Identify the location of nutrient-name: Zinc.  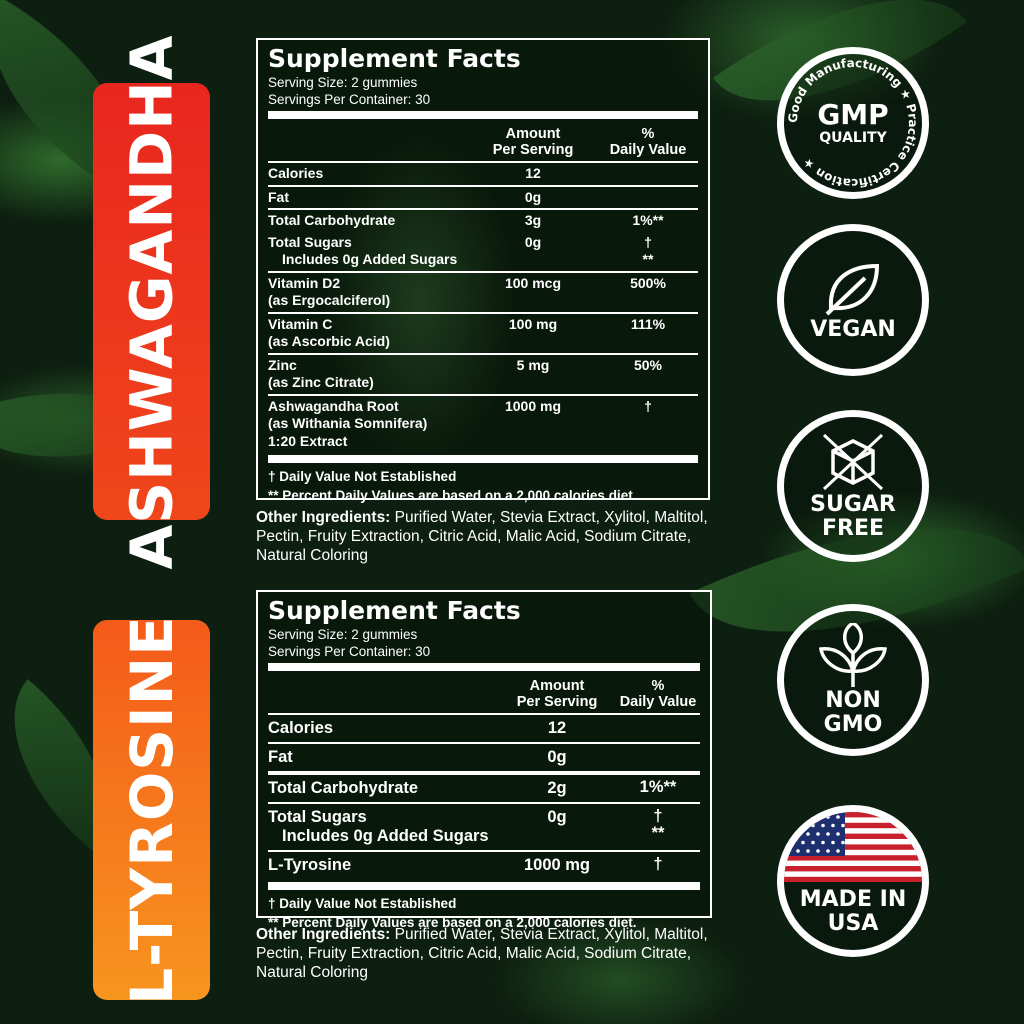
(282, 364).